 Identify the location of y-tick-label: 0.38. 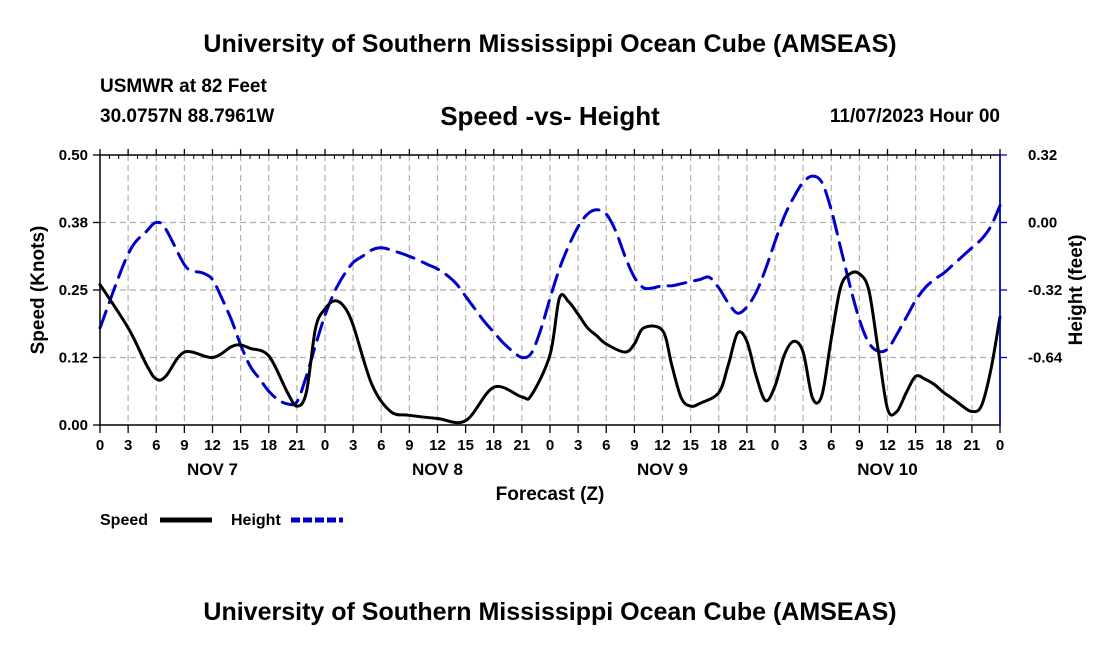
(73, 223).